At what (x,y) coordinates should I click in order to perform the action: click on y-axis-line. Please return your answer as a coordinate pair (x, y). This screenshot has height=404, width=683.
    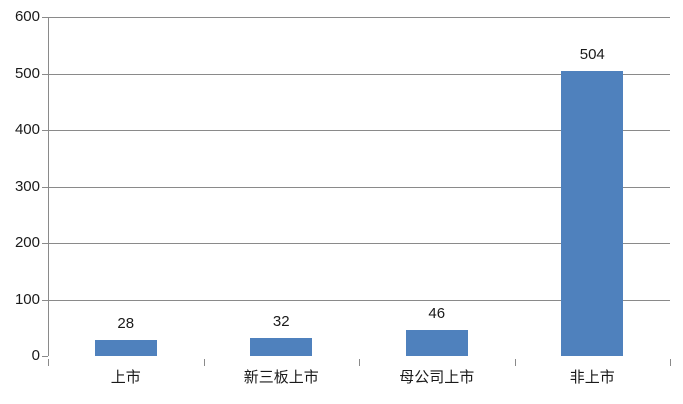
    Looking at the image, I should click on (48, 186).